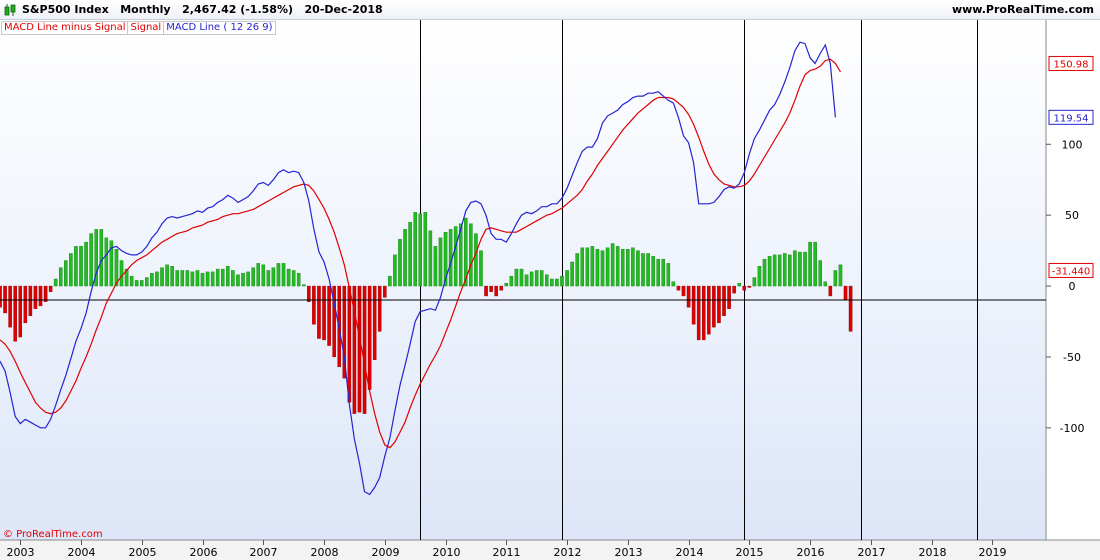  Describe the element at coordinates (993, 552) in the screenshot. I see `x-tick-label: 2019` at that location.